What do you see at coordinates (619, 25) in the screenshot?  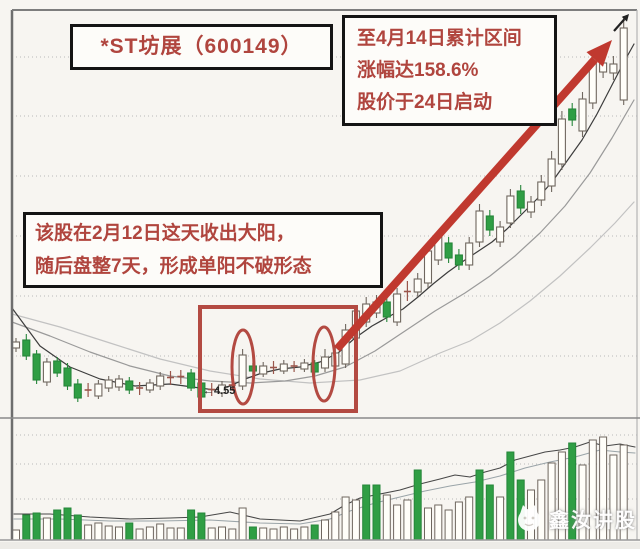 I see `peak-arrow-shaft` at bounding box center [619, 25].